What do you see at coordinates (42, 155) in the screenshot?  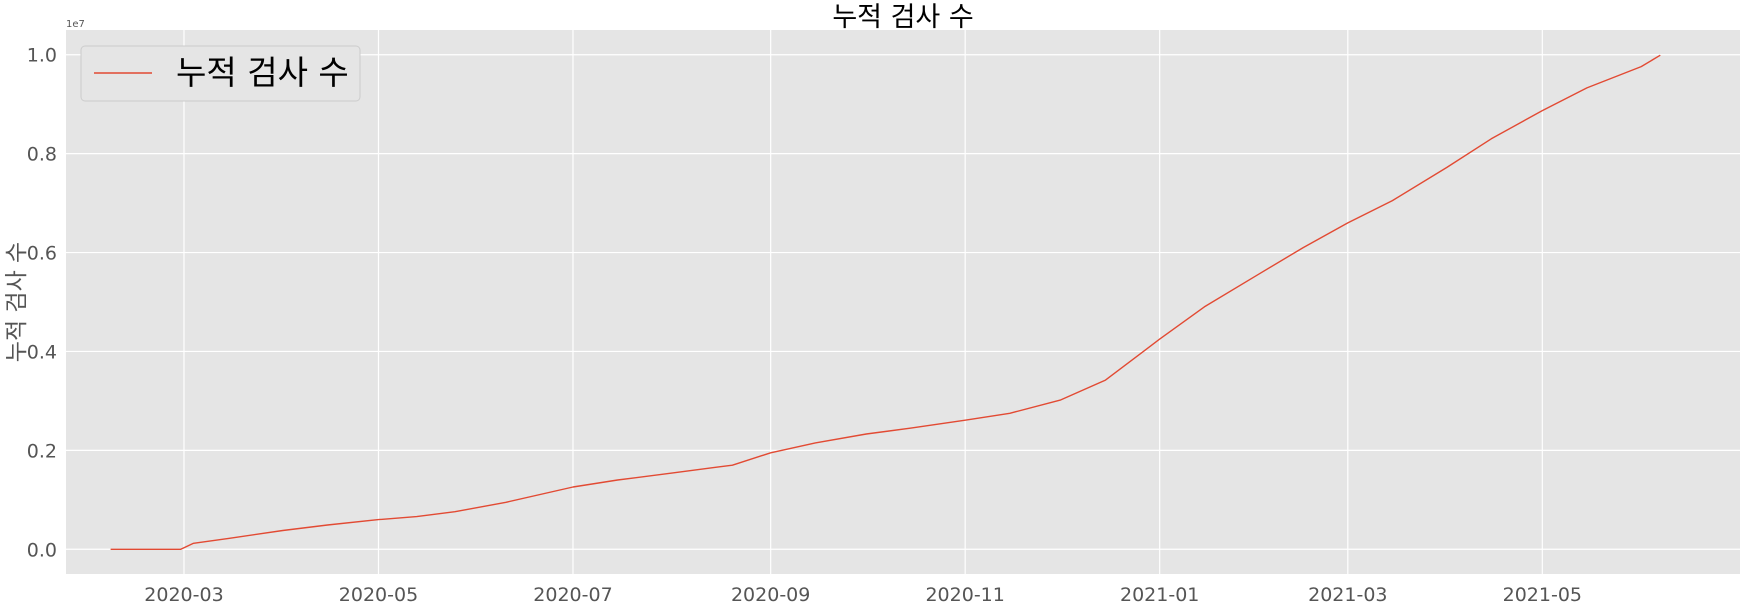 I see `y-tick-label: 0.8` at bounding box center [42, 155].